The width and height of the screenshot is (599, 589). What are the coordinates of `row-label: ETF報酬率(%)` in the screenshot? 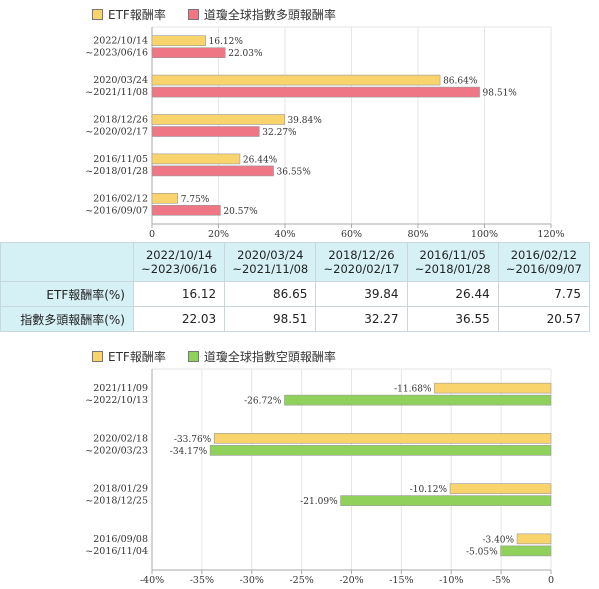 It's located at (67, 294).